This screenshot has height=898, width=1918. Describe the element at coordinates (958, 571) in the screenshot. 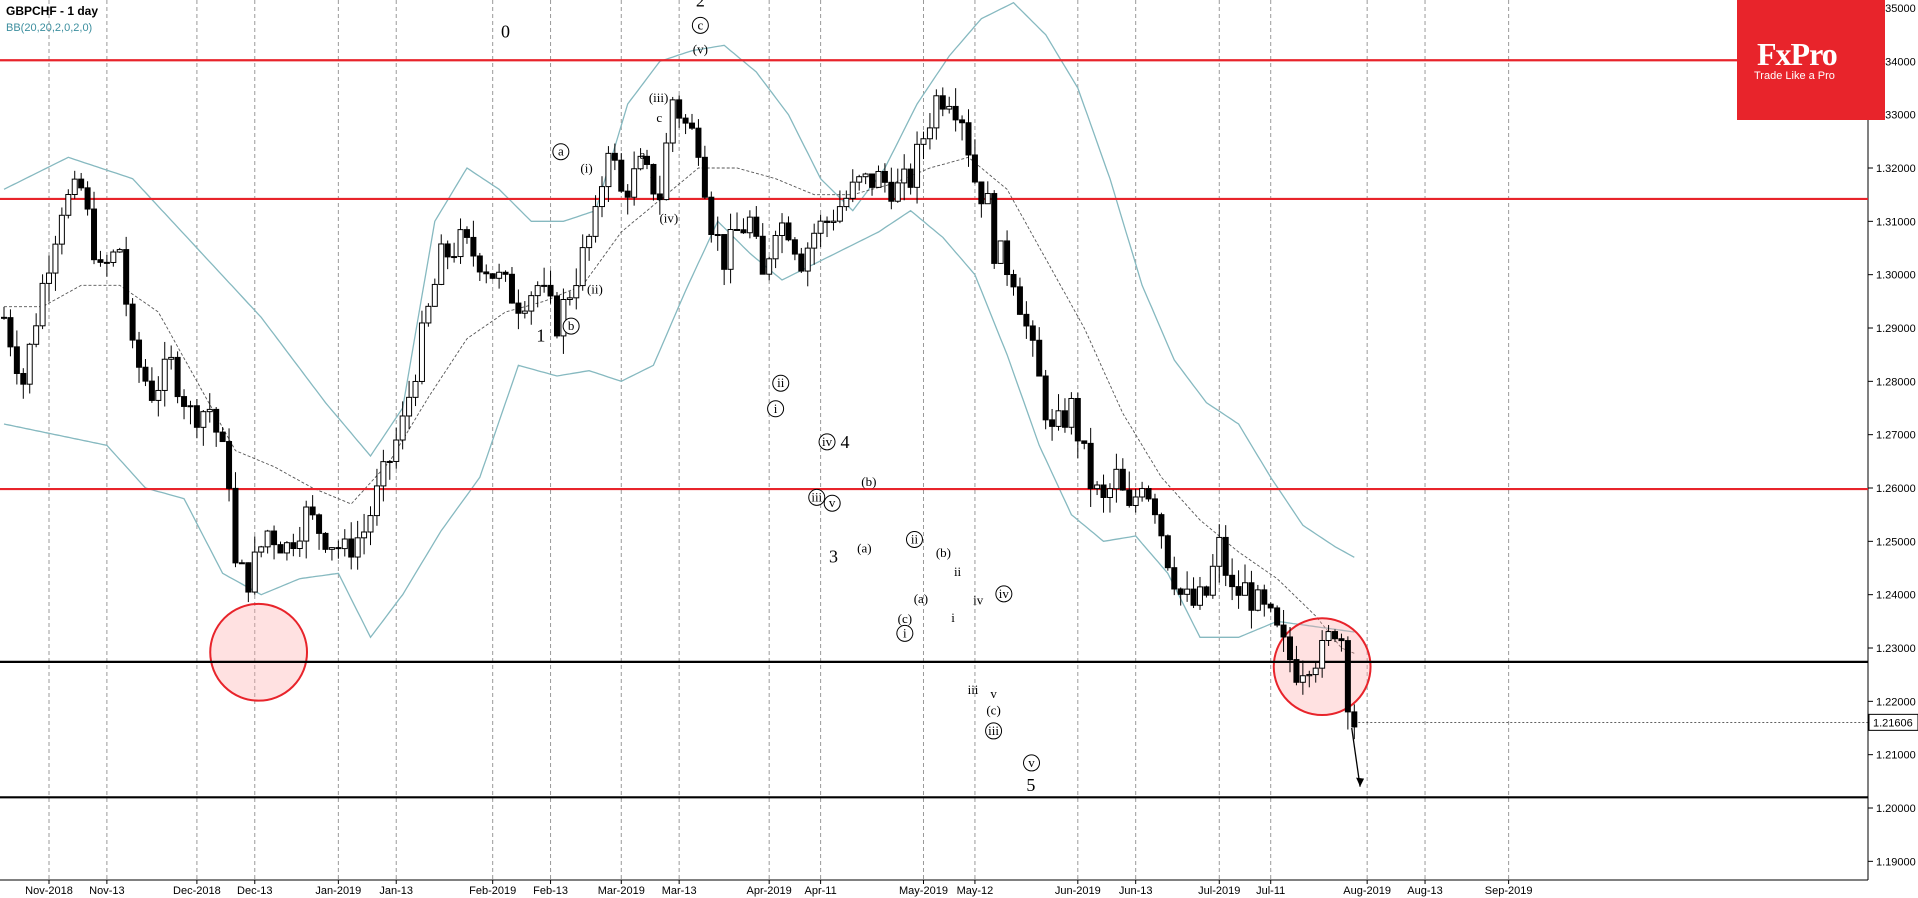

I see `wave-label: ii` at that location.